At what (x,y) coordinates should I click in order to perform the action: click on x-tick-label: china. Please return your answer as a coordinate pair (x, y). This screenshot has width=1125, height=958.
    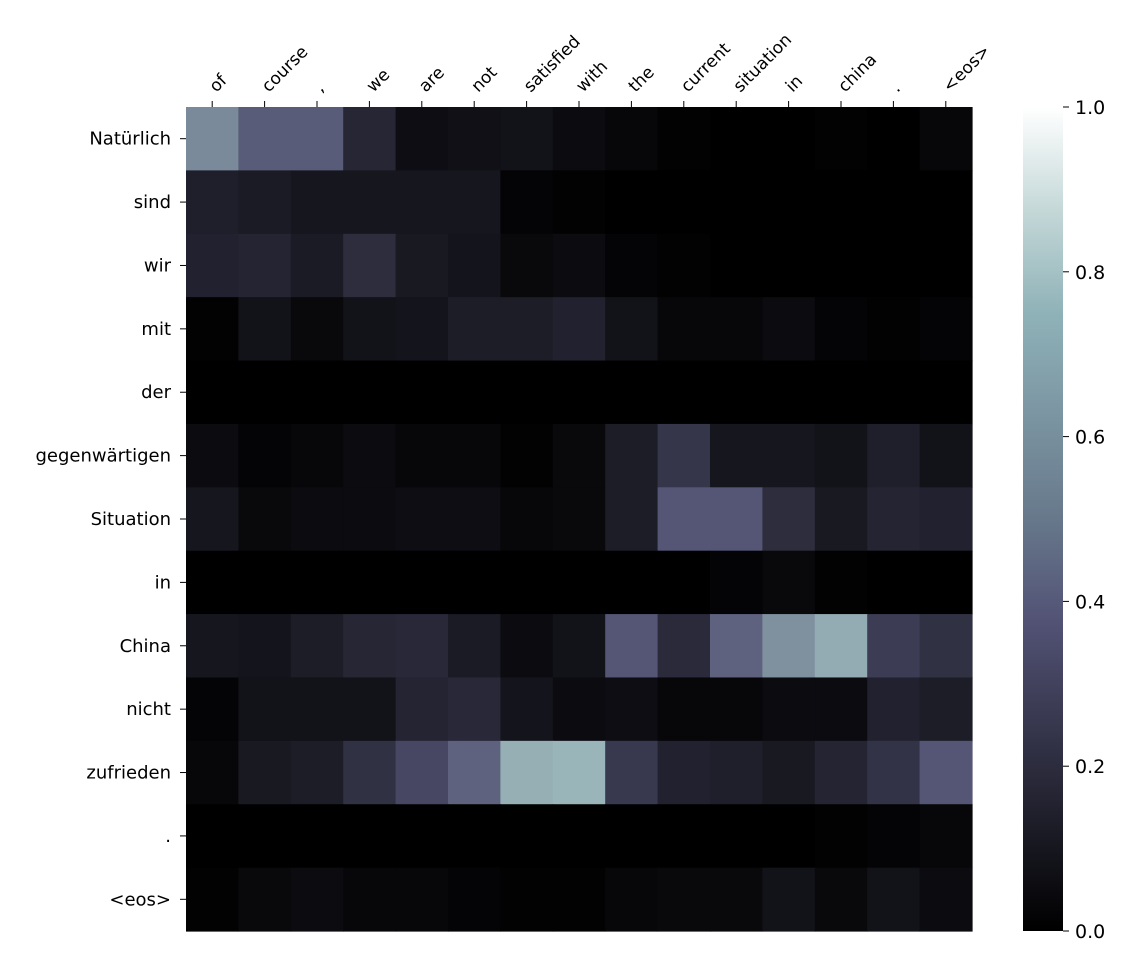
    Looking at the image, I should click on (857, 73).